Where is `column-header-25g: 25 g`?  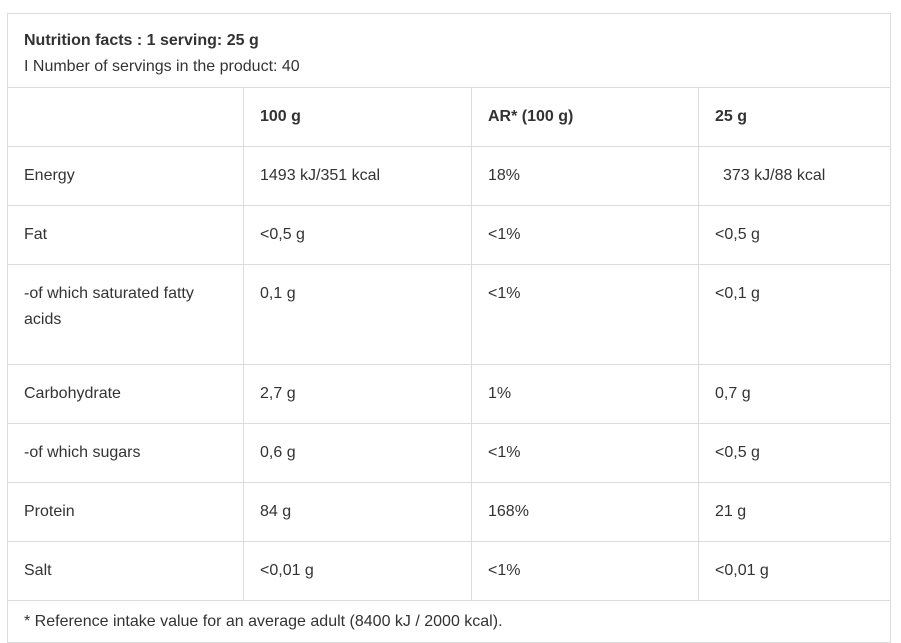
column-header-25g: 25 g is located at coordinates (794, 117).